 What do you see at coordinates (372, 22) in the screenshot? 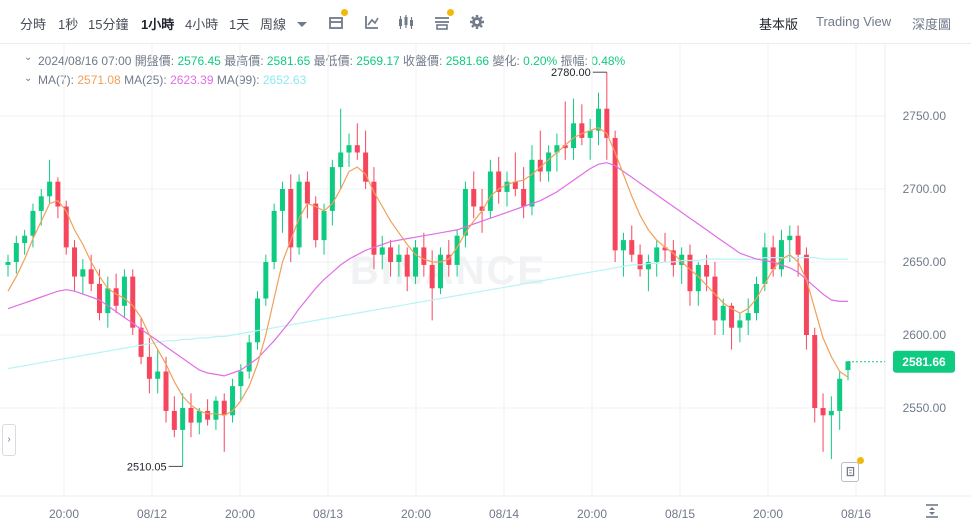
I see `indicator-icon` at bounding box center [372, 22].